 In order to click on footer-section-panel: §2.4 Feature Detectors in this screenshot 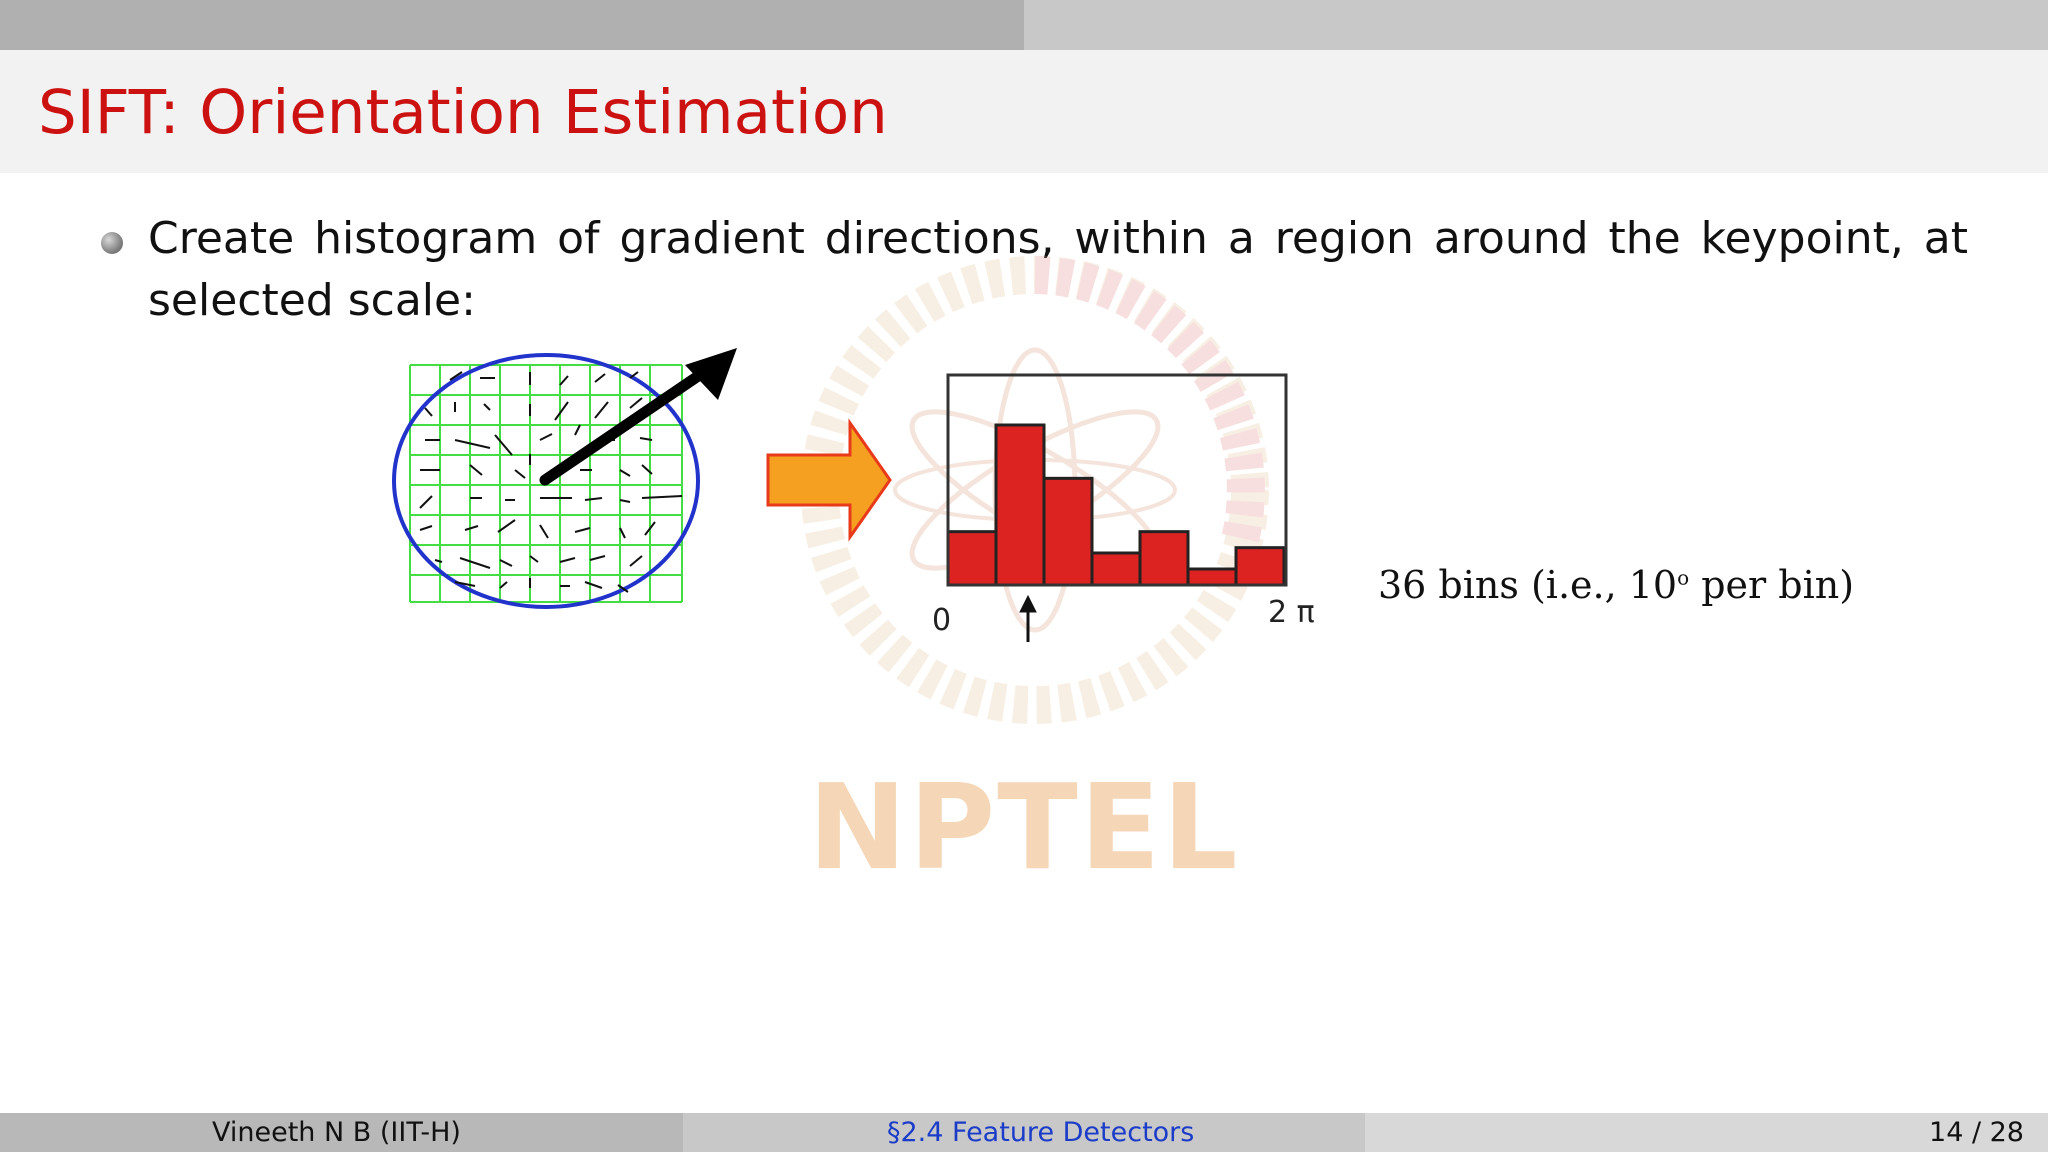, I will do `click(1024, 1132)`.